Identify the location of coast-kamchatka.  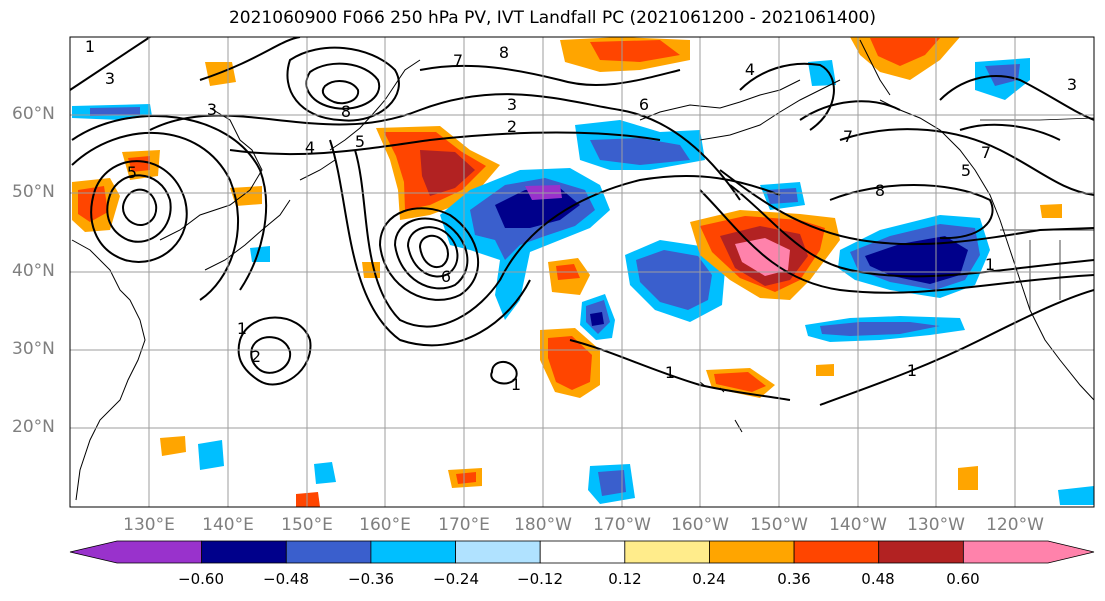
(375, 105).